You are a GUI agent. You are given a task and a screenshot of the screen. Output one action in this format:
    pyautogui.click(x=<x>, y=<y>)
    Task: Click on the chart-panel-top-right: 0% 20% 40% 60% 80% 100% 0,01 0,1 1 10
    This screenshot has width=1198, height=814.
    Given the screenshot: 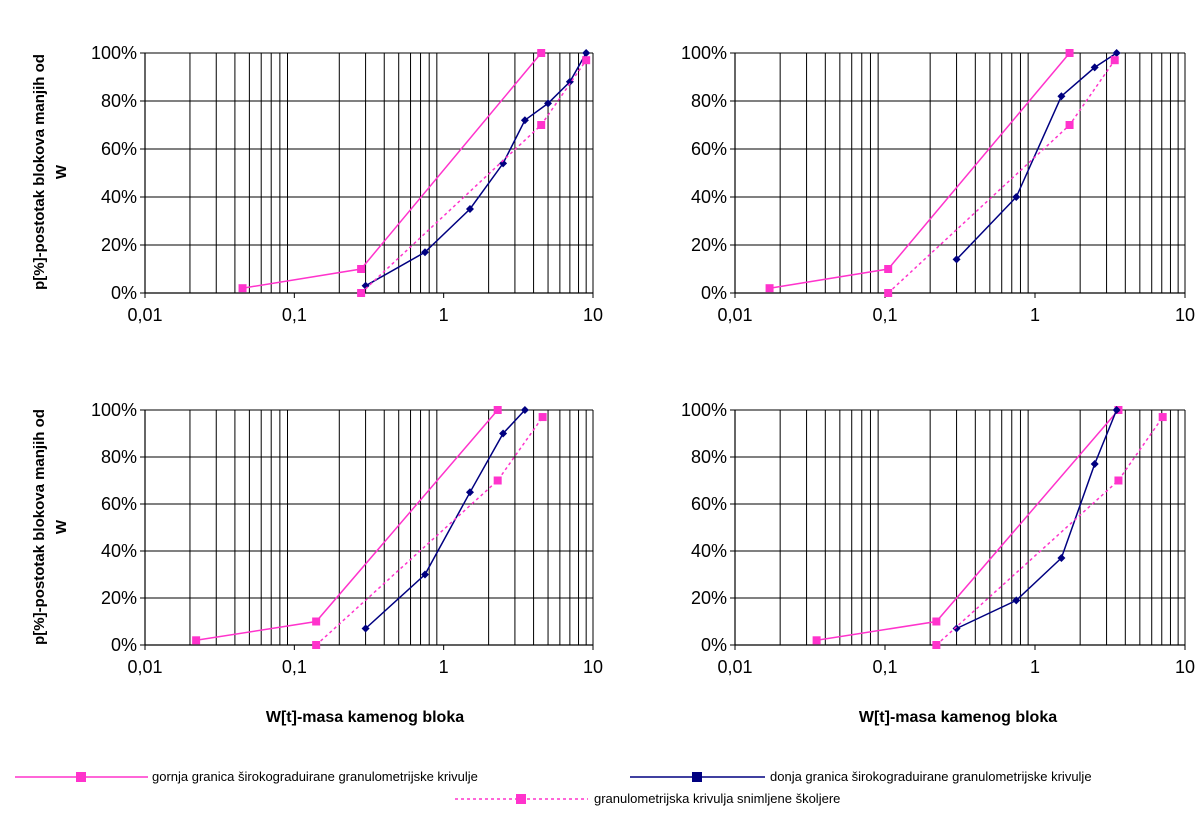 What is the action you would take?
    pyautogui.click(x=938, y=184)
    